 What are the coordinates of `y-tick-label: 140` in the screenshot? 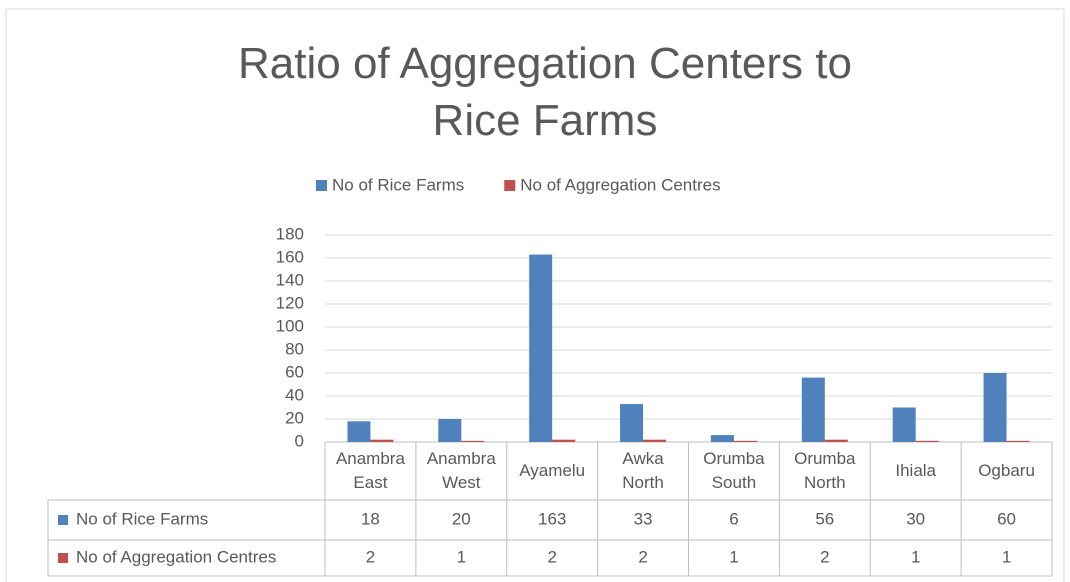 It's located at (290, 279).